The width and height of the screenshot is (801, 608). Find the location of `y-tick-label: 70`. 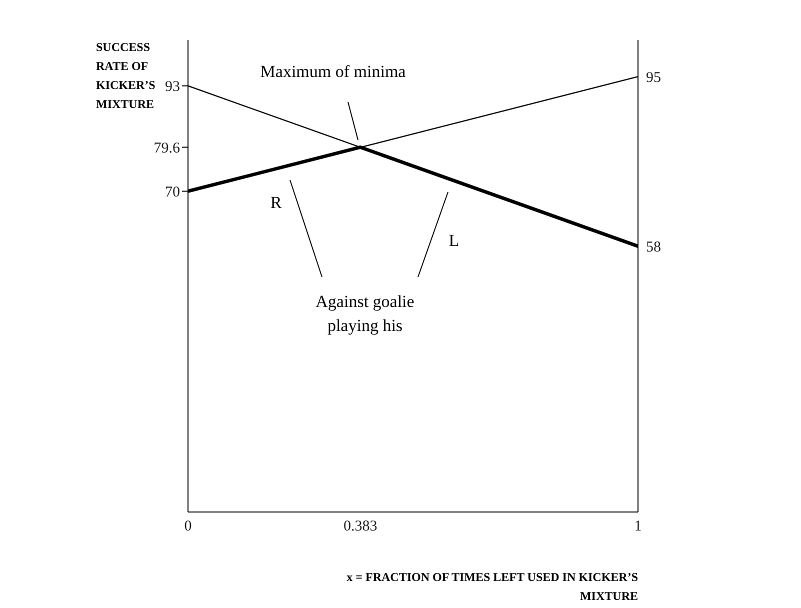

y-tick-label: 70 is located at coordinates (172, 192).